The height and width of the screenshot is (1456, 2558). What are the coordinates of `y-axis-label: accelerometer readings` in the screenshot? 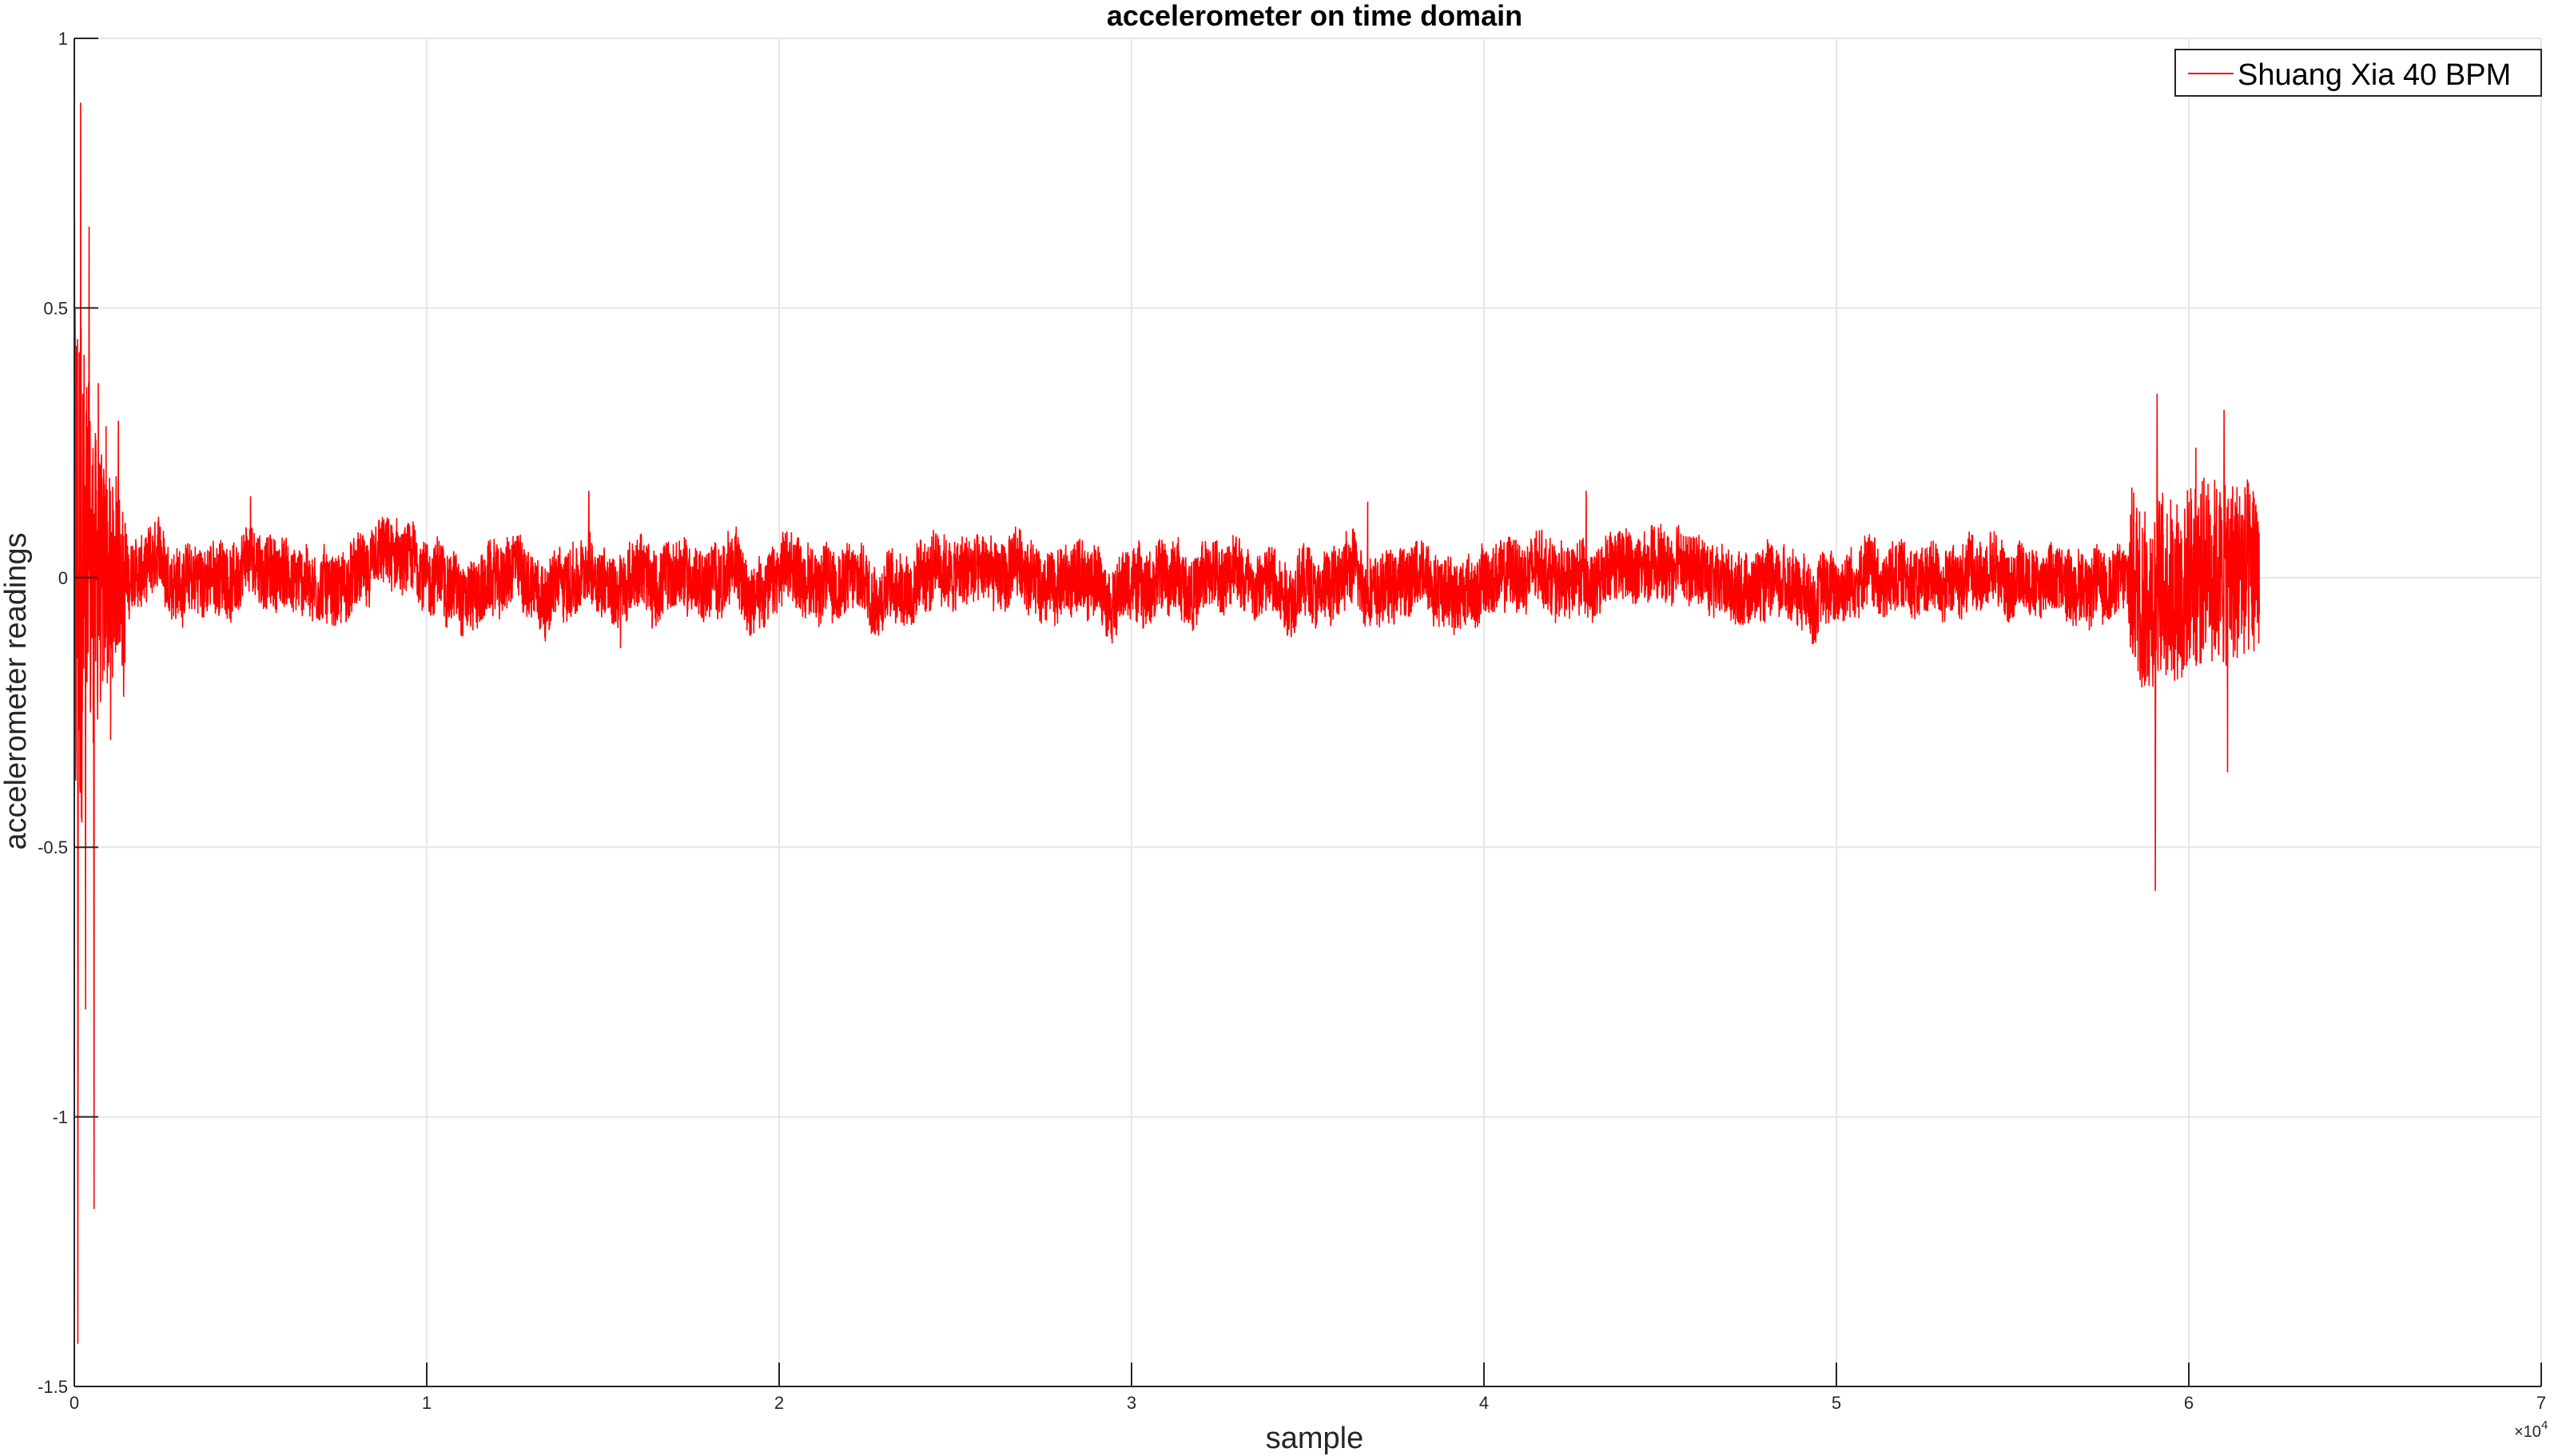 It's located at (16, 690).